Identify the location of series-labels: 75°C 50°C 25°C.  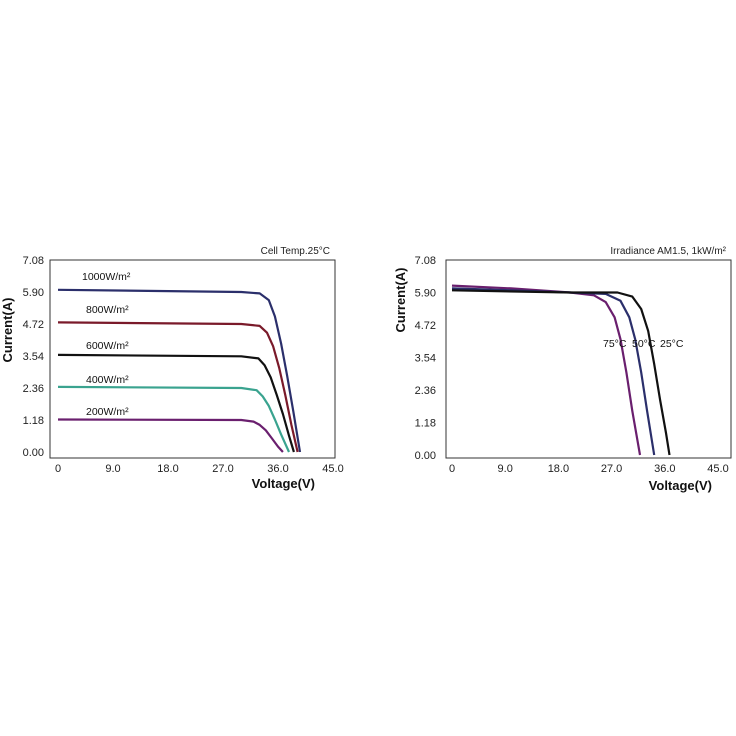
(643, 344).